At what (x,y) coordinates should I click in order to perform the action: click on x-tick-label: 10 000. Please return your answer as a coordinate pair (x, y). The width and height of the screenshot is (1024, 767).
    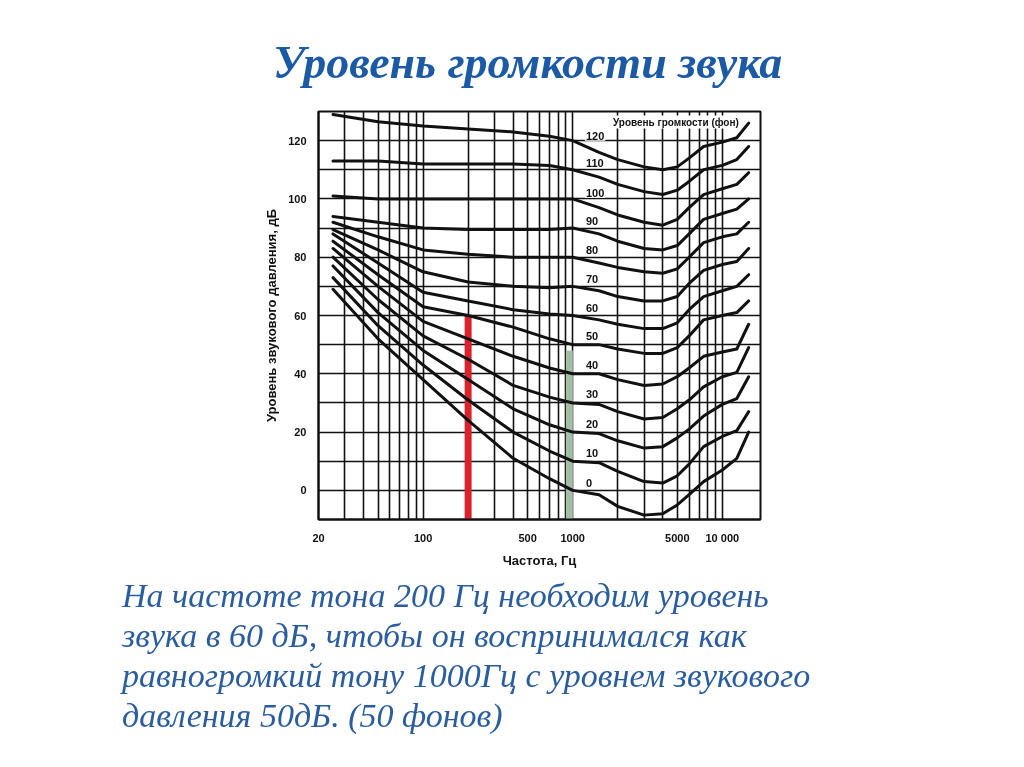
    Looking at the image, I should click on (722, 537).